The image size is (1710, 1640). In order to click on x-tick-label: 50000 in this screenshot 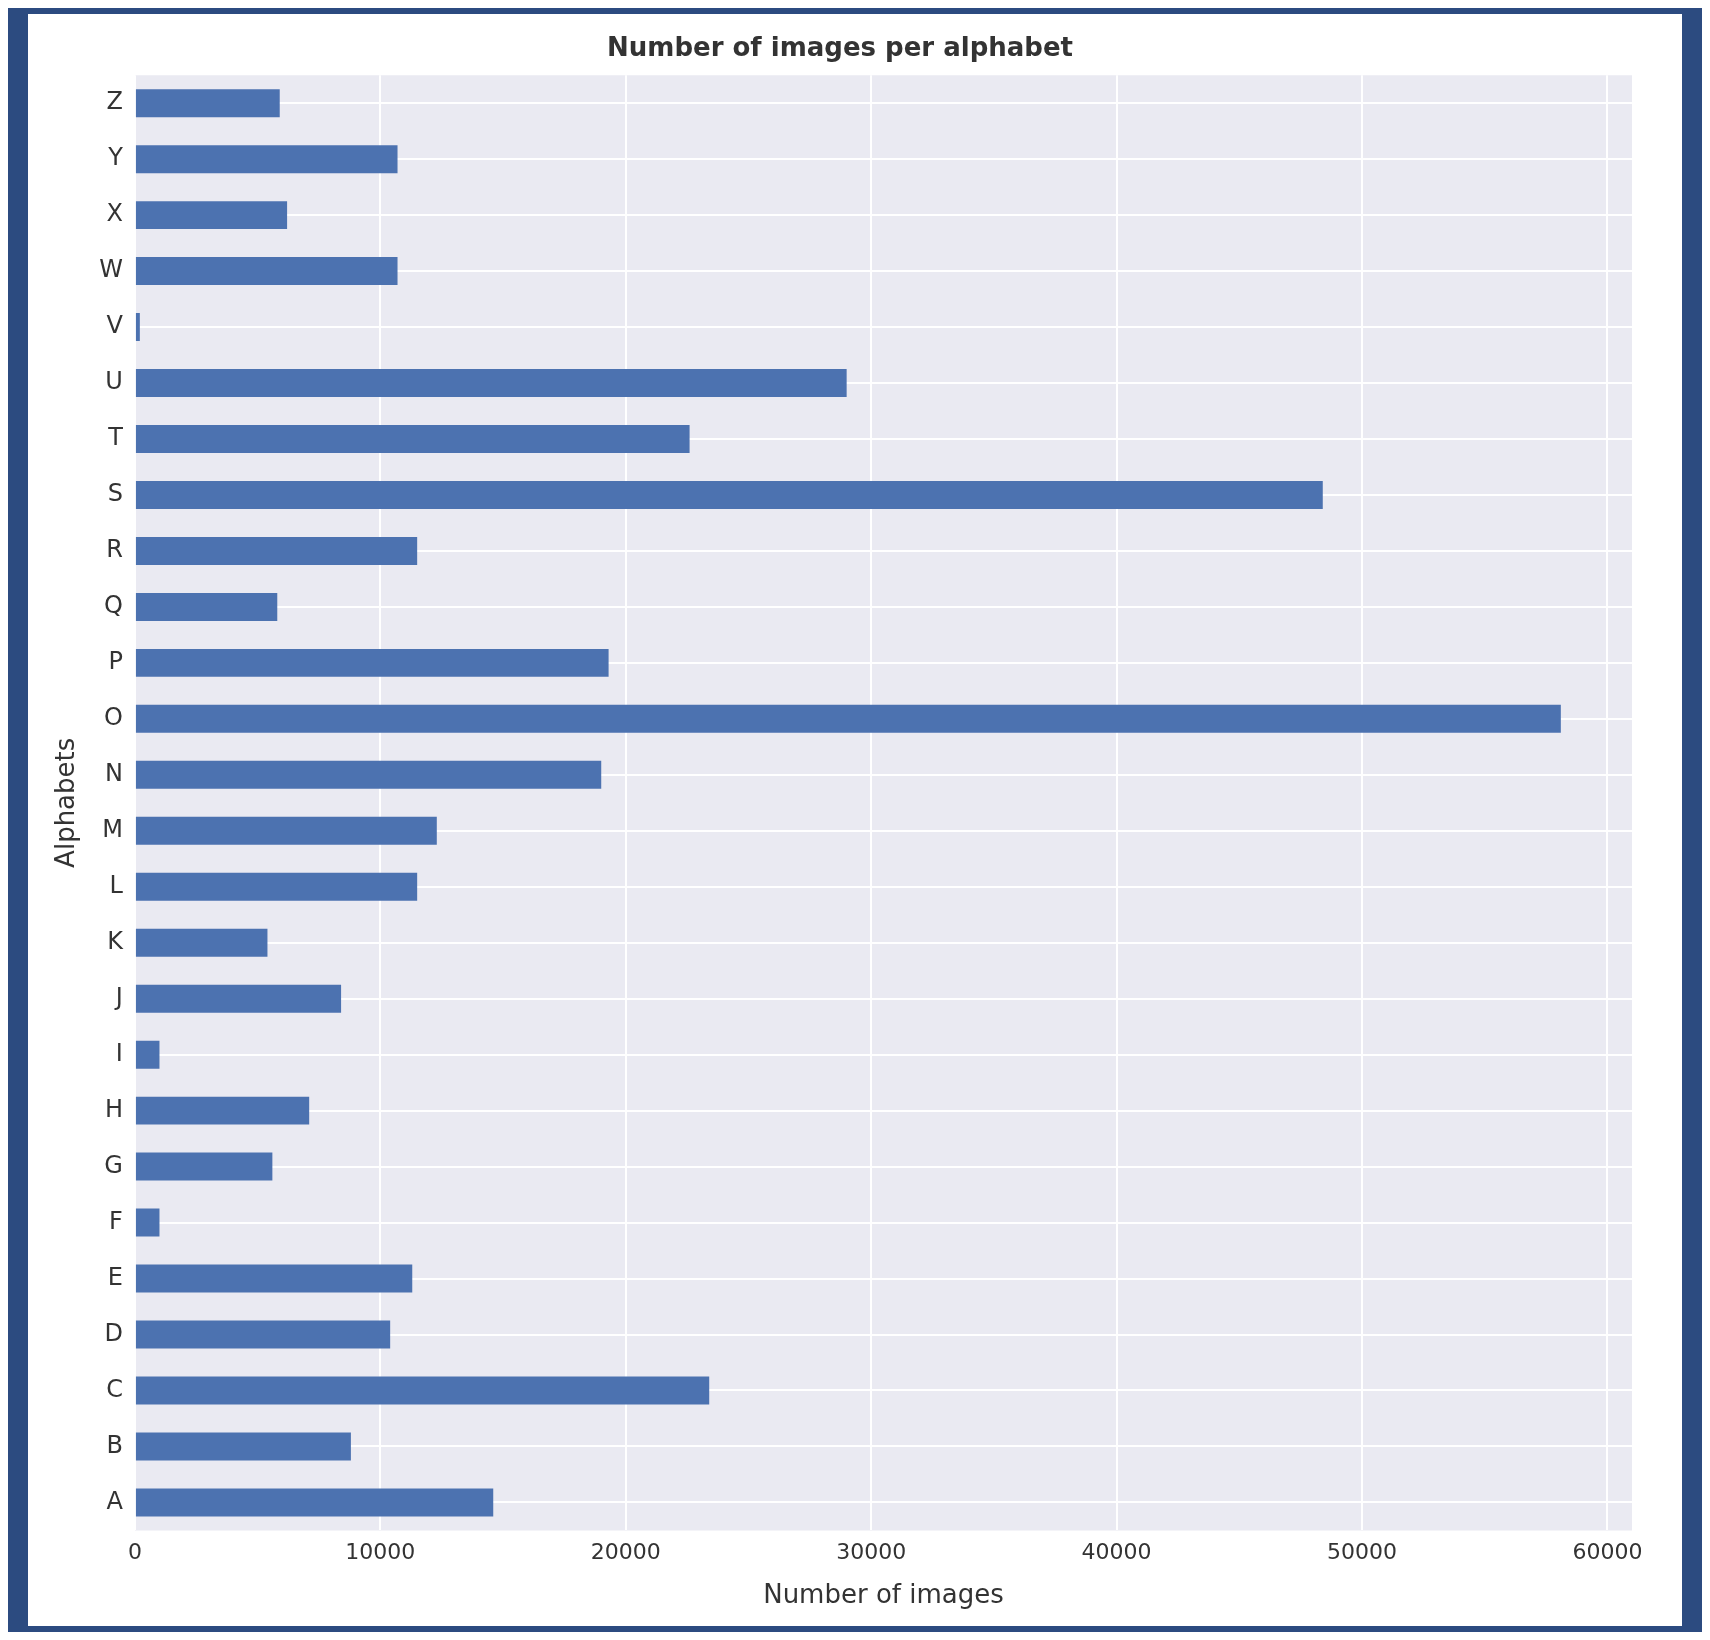, I will do `click(1362, 1552)`.